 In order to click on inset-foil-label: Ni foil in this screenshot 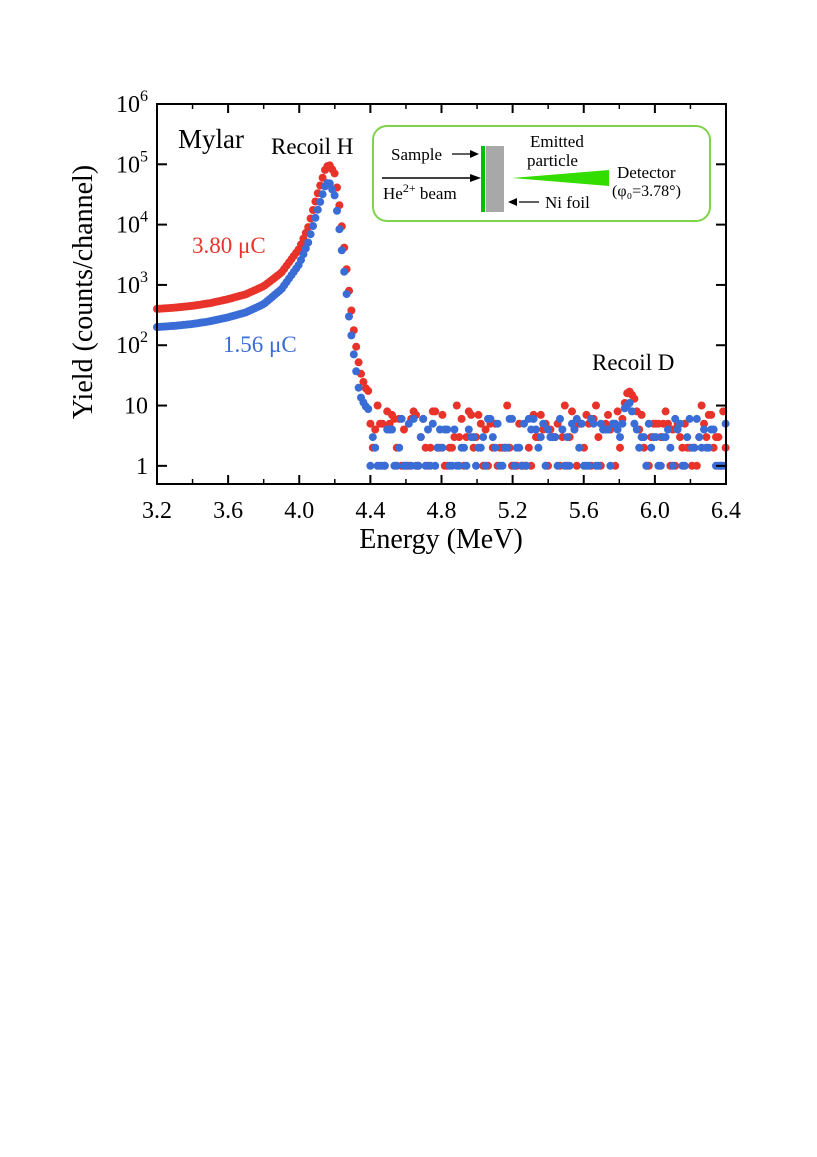, I will do `click(567, 202)`.